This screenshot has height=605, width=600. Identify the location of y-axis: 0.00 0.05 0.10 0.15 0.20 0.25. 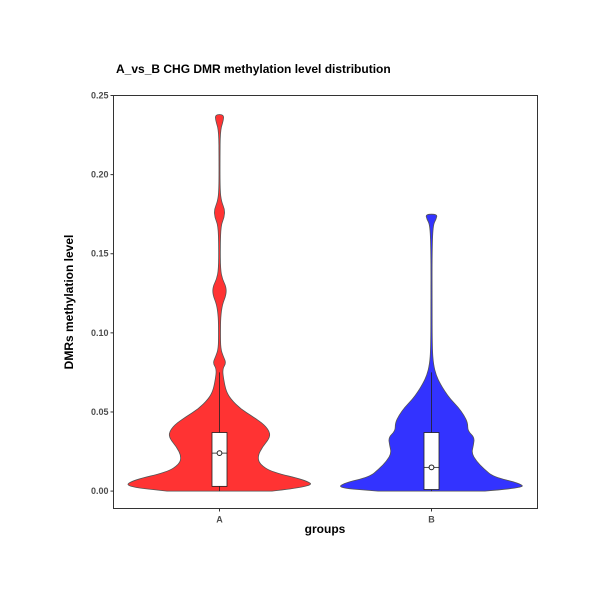
(102, 293).